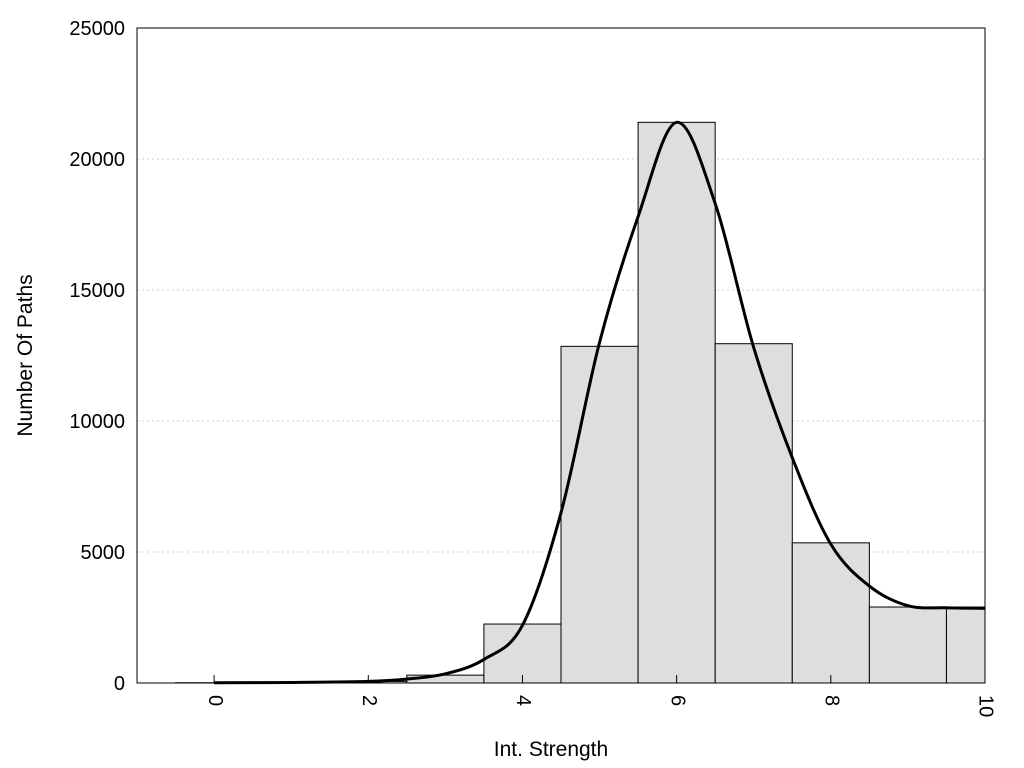 The width and height of the screenshot is (1024, 768). What do you see at coordinates (25, 355) in the screenshot?
I see `y-axis-label: Number Of Paths` at bounding box center [25, 355].